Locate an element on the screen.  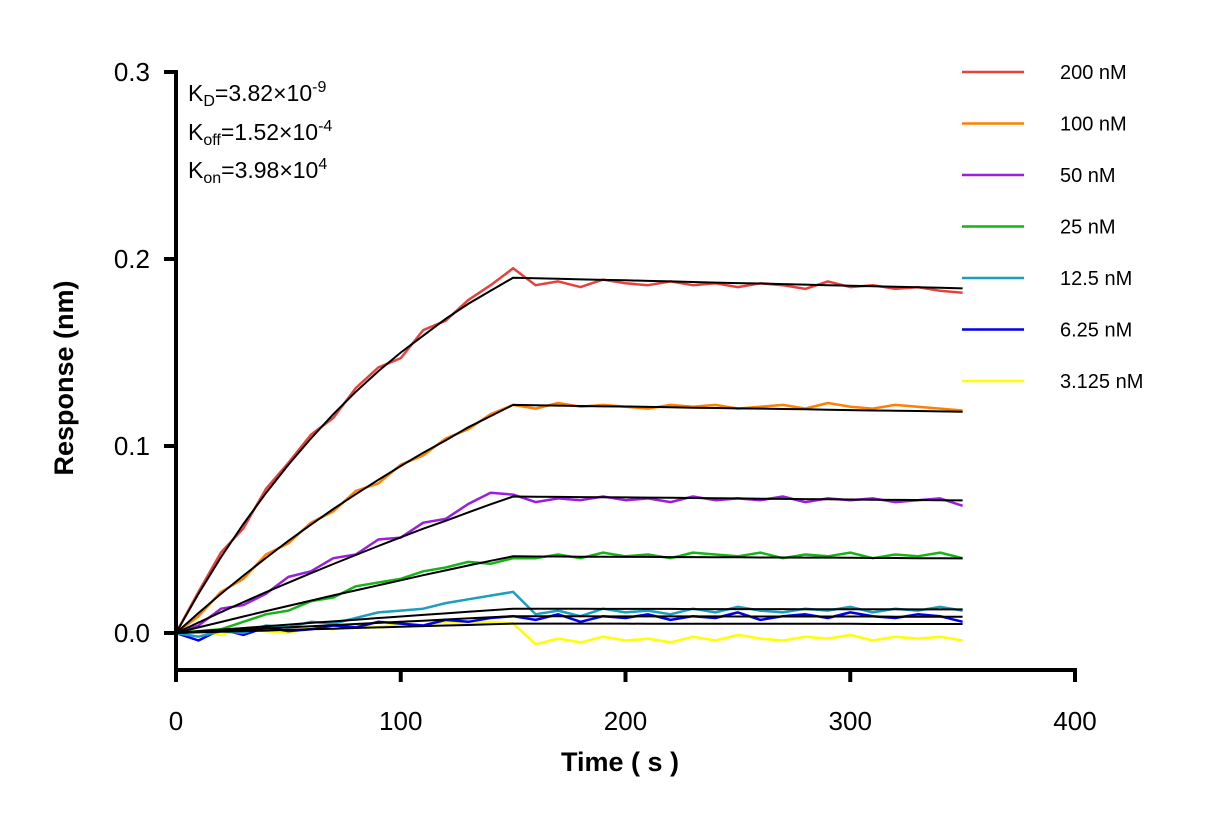
y-tick-label: 0.1 is located at coordinates (132, 446).